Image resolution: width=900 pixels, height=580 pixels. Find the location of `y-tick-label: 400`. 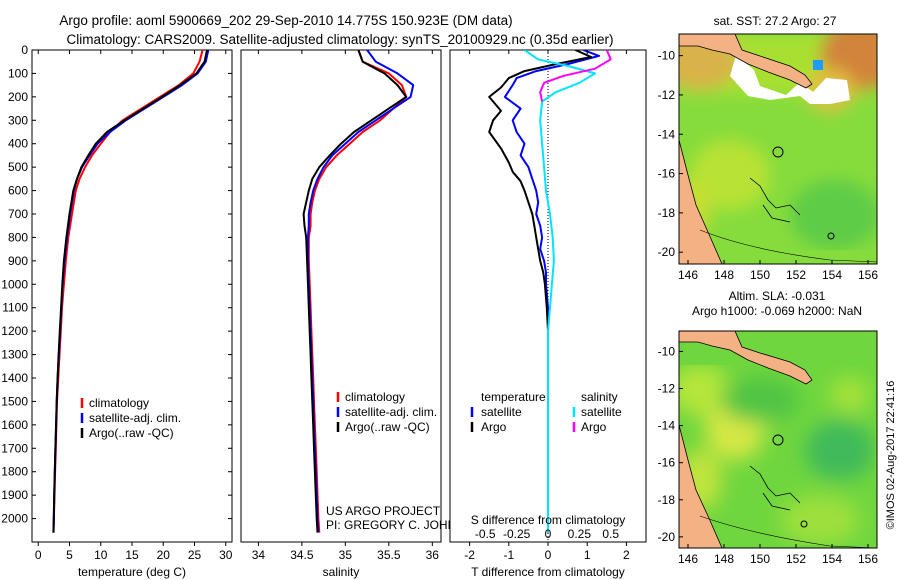

y-tick-label: 400 is located at coordinates (18, 144).